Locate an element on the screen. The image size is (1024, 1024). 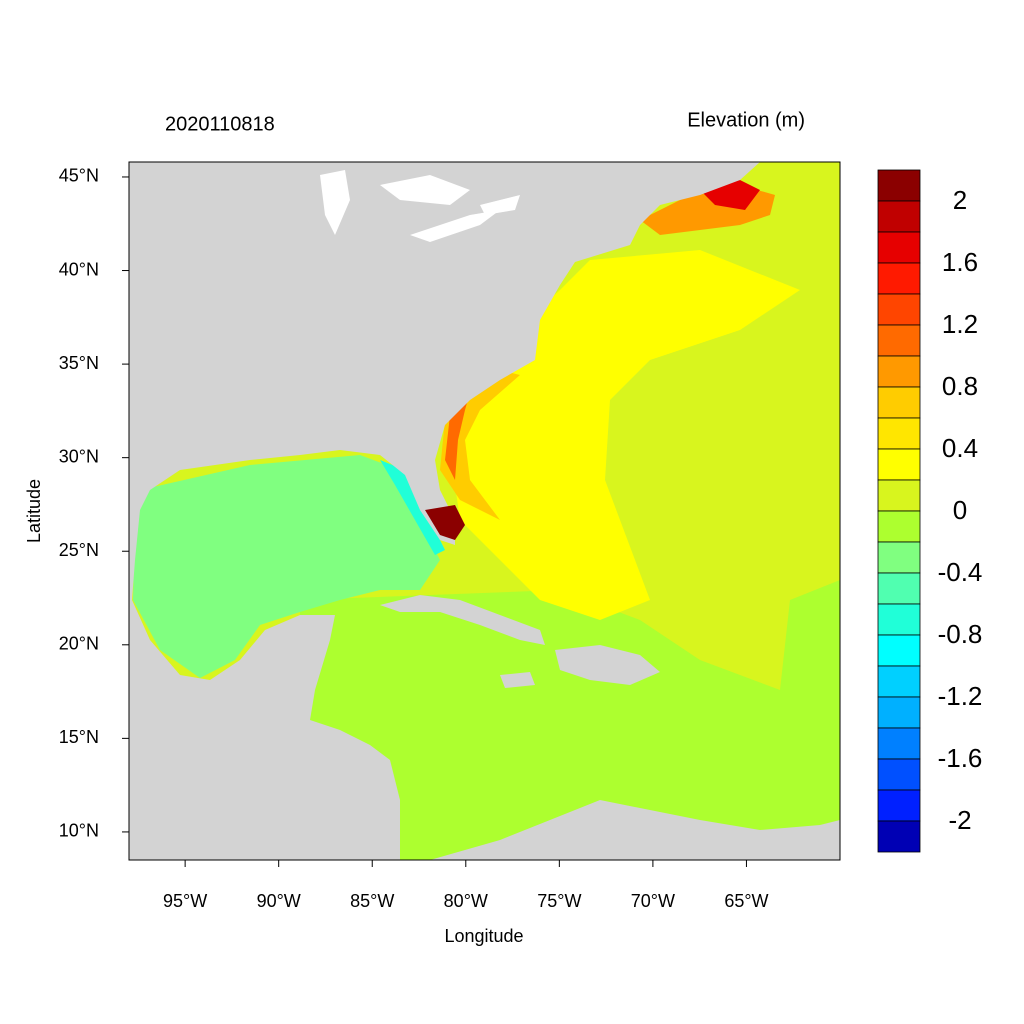
colorbar-tick-label: 2 is located at coordinates (960, 200).